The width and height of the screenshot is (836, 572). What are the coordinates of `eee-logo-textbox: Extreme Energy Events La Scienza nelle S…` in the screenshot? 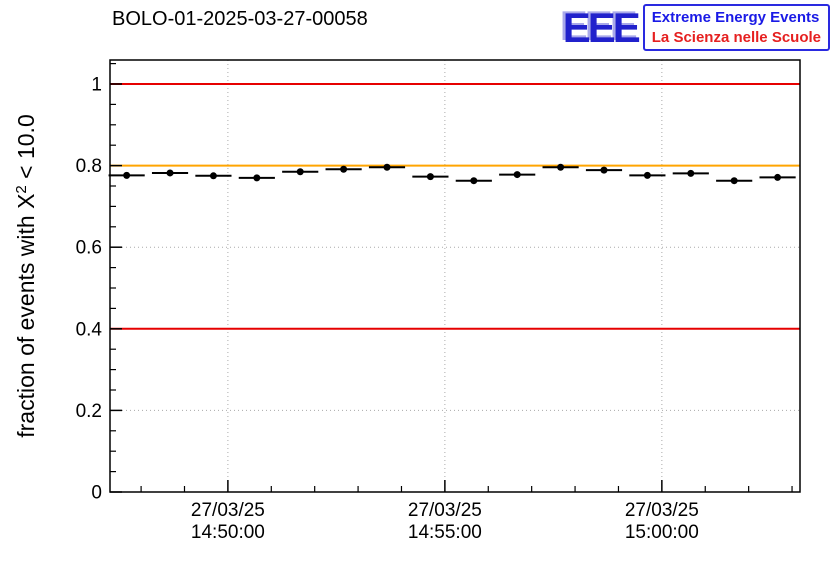 It's located at (736, 27).